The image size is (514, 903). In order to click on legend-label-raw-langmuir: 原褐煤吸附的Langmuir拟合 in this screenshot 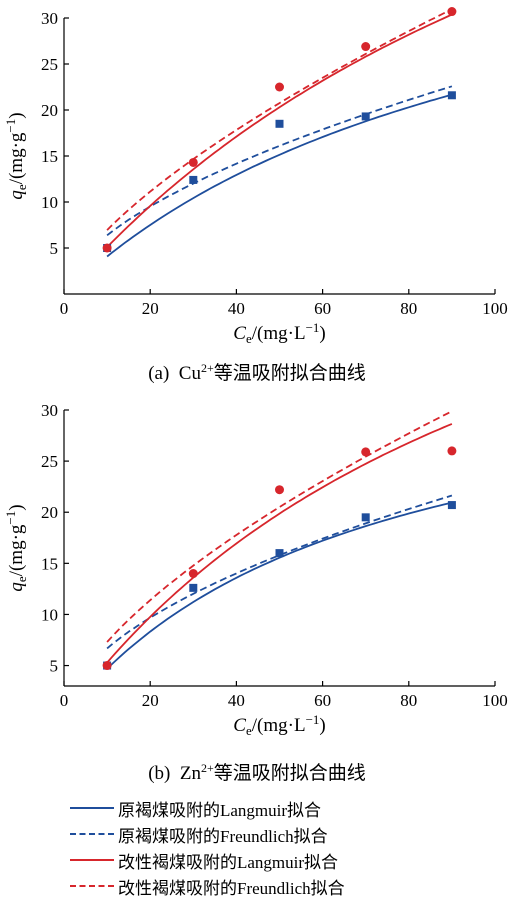, I will do `click(220, 810)`.